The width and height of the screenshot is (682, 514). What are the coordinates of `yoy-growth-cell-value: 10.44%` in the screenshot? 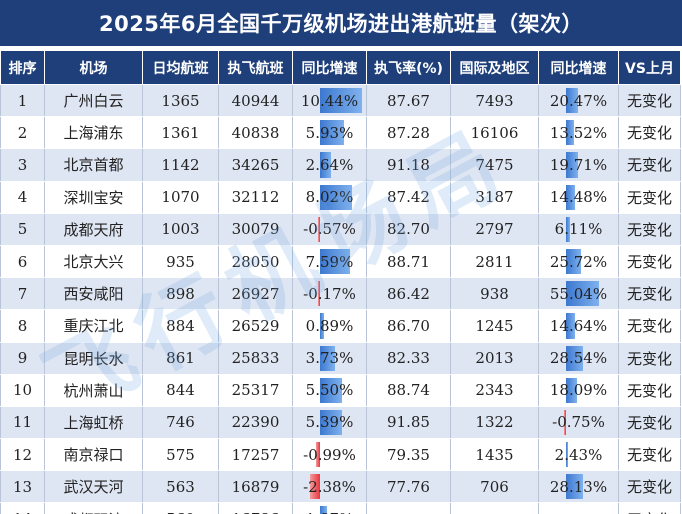 It's located at (329, 100).